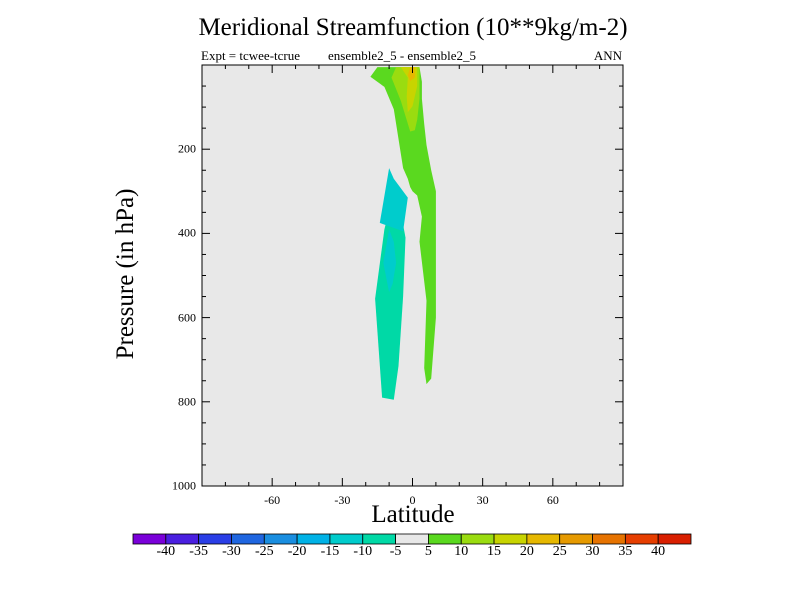  Describe the element at coordinates (413, 514) in the screenshot. I see `x-axis-label: Latitude` at that location.